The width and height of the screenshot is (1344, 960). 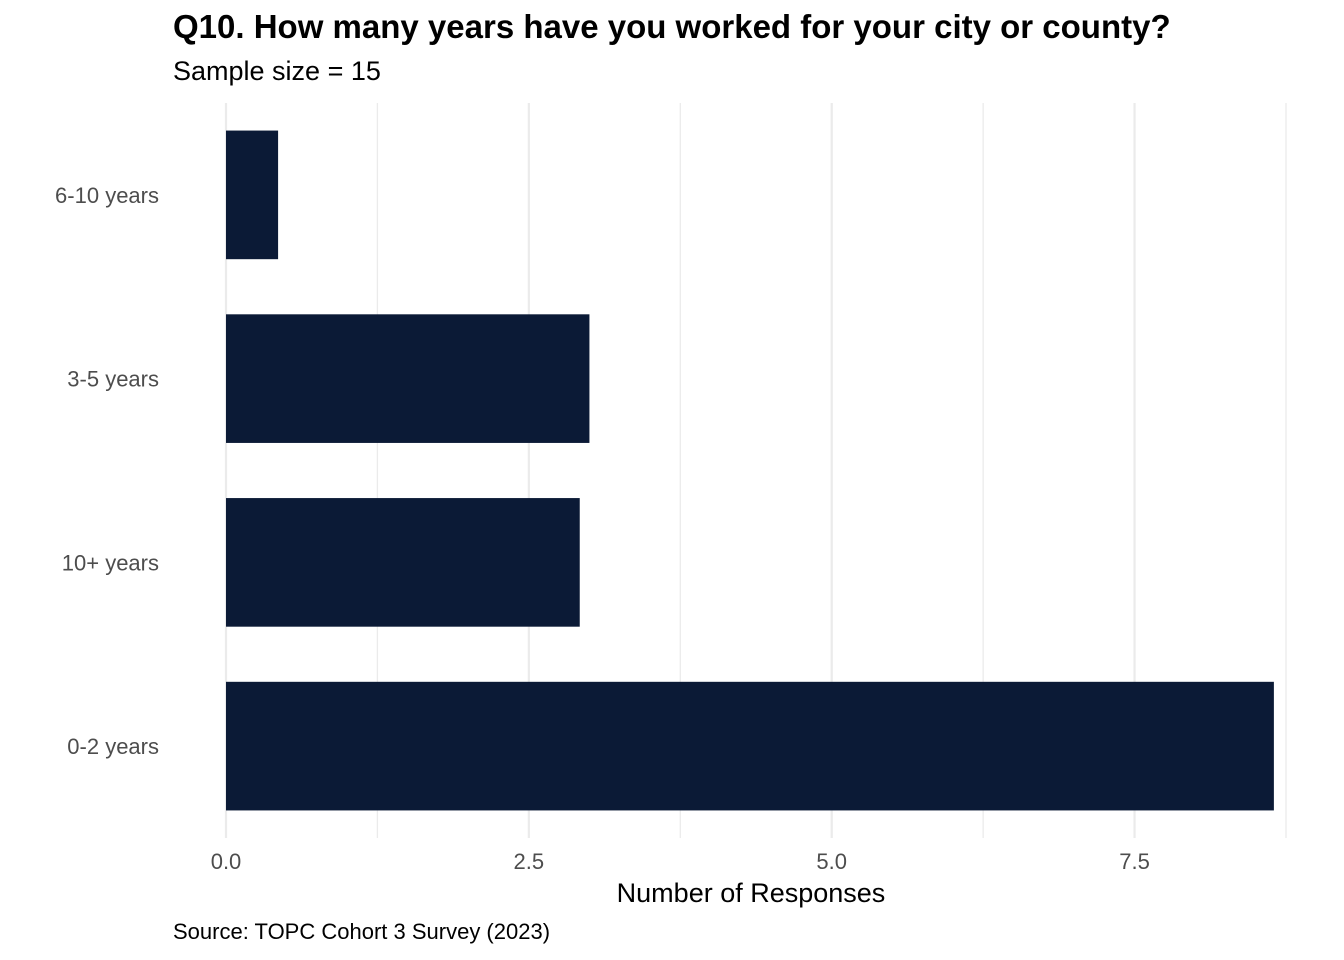 What do you see at coordinates (362, 931) in the screenshot?
I see `chart-caption: Source: TOPC Cohort 3 Survey (2023)` at bounding box center [362, 931].